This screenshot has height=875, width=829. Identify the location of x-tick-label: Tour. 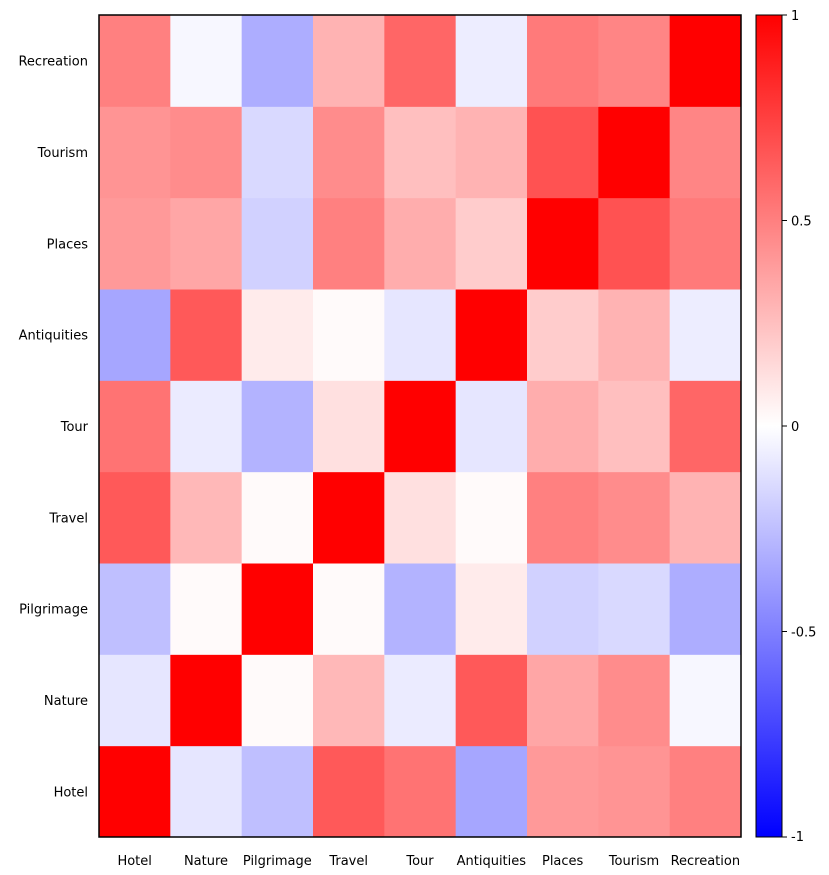
(419, 861).